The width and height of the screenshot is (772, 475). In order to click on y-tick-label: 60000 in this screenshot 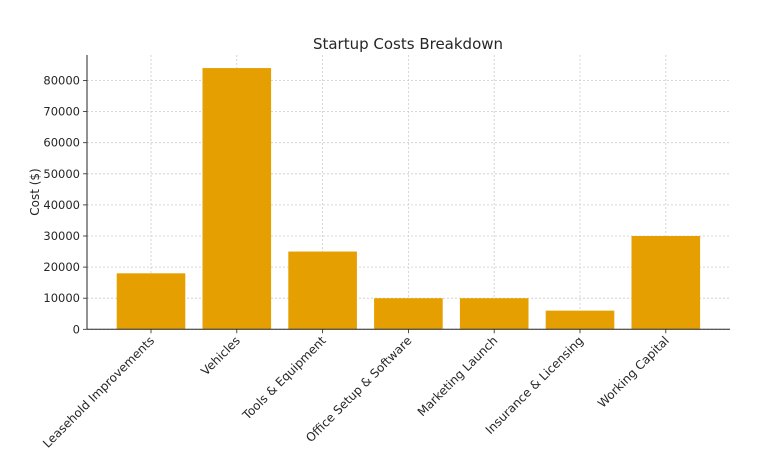, I will do `click(61, 143)`.